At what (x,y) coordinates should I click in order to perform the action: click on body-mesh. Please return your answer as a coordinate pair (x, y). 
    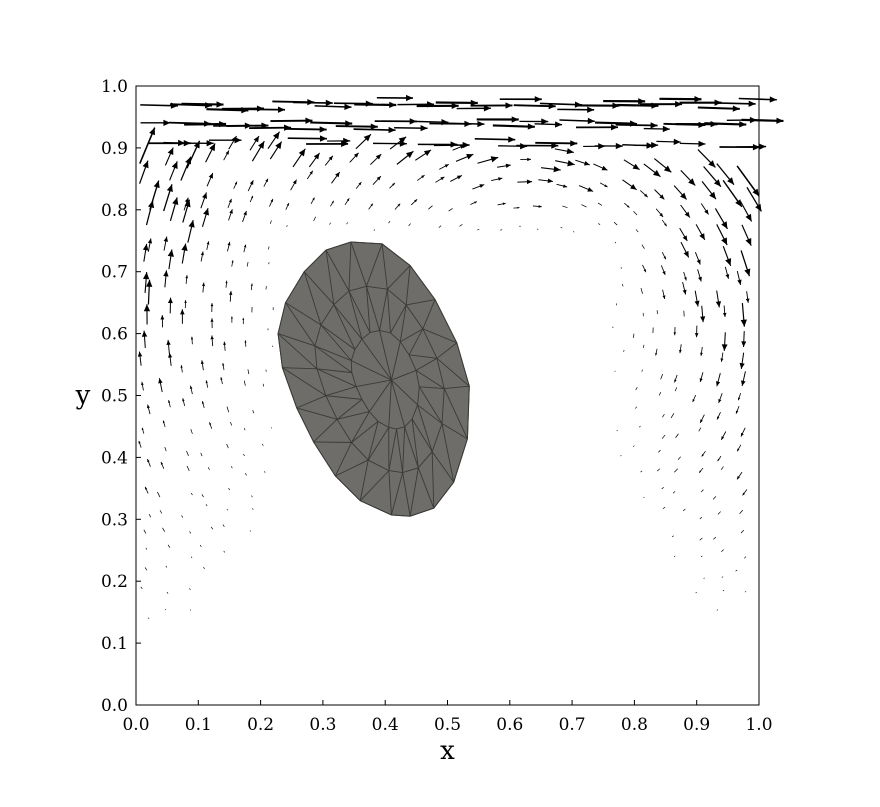
    Looking at the image, I should click on (373, 379).